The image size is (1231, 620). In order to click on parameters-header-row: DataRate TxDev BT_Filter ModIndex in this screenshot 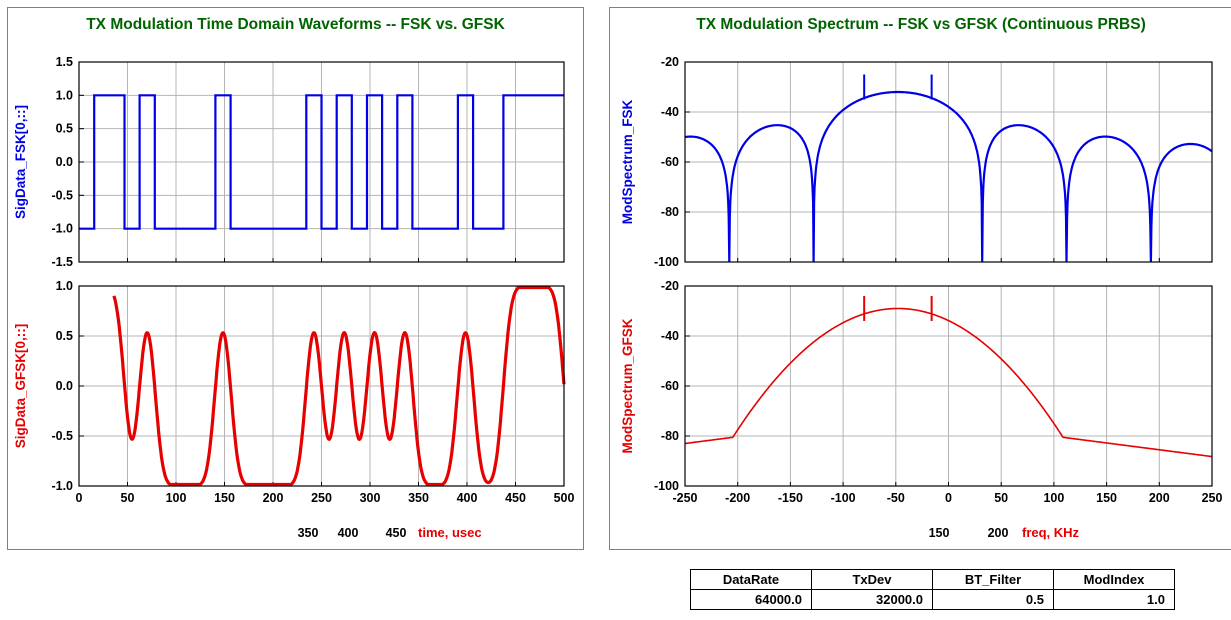, I will do `click(932, 579)`.